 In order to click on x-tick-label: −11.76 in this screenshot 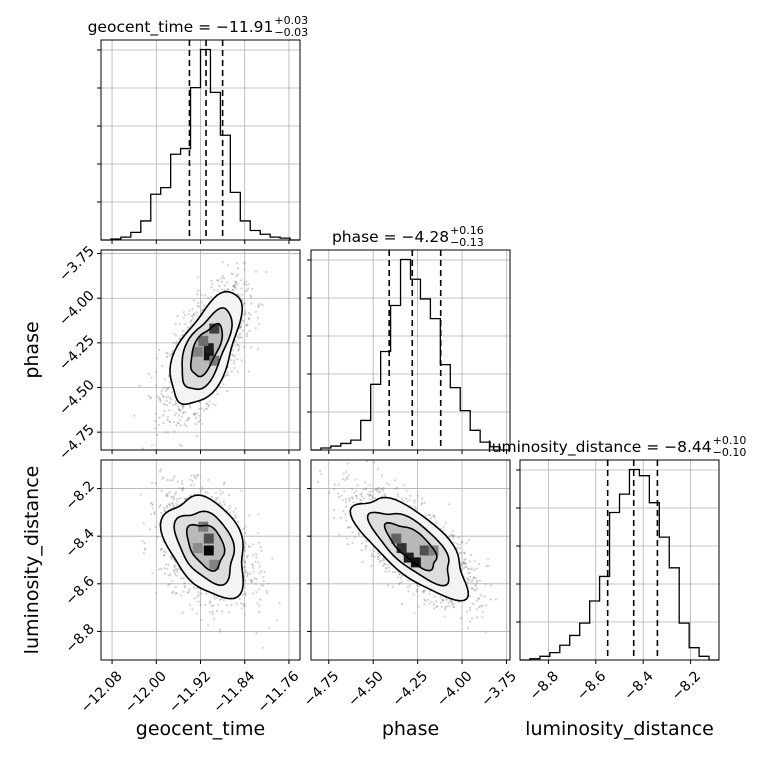, I will do `click(279, 692)`.